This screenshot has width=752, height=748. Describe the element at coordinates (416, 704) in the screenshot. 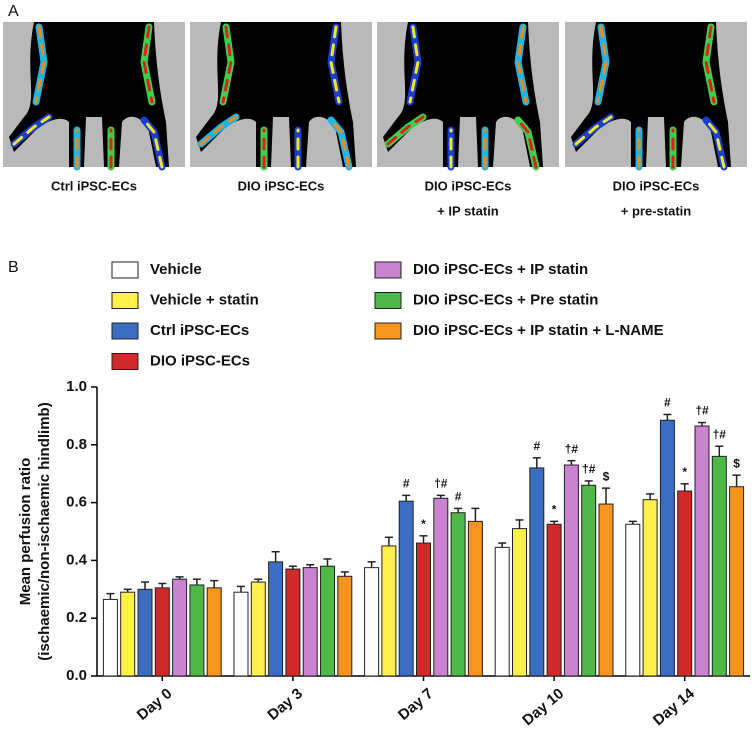

I see `x-tick-label: Day 7` at that location.